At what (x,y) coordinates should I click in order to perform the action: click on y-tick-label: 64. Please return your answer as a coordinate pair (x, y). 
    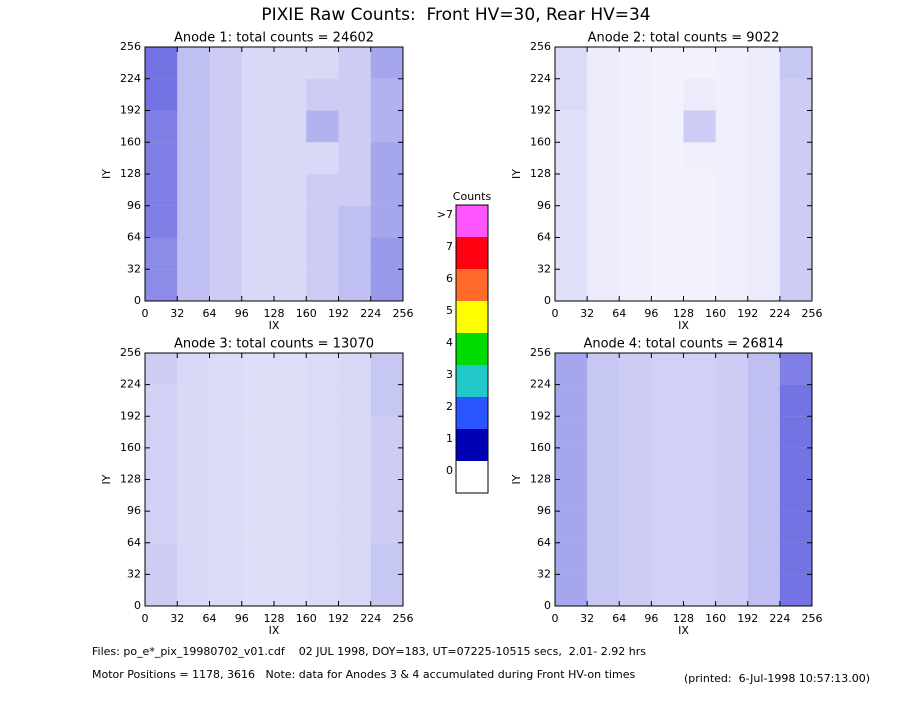
    Looking at the image, I should click on (134, 237).